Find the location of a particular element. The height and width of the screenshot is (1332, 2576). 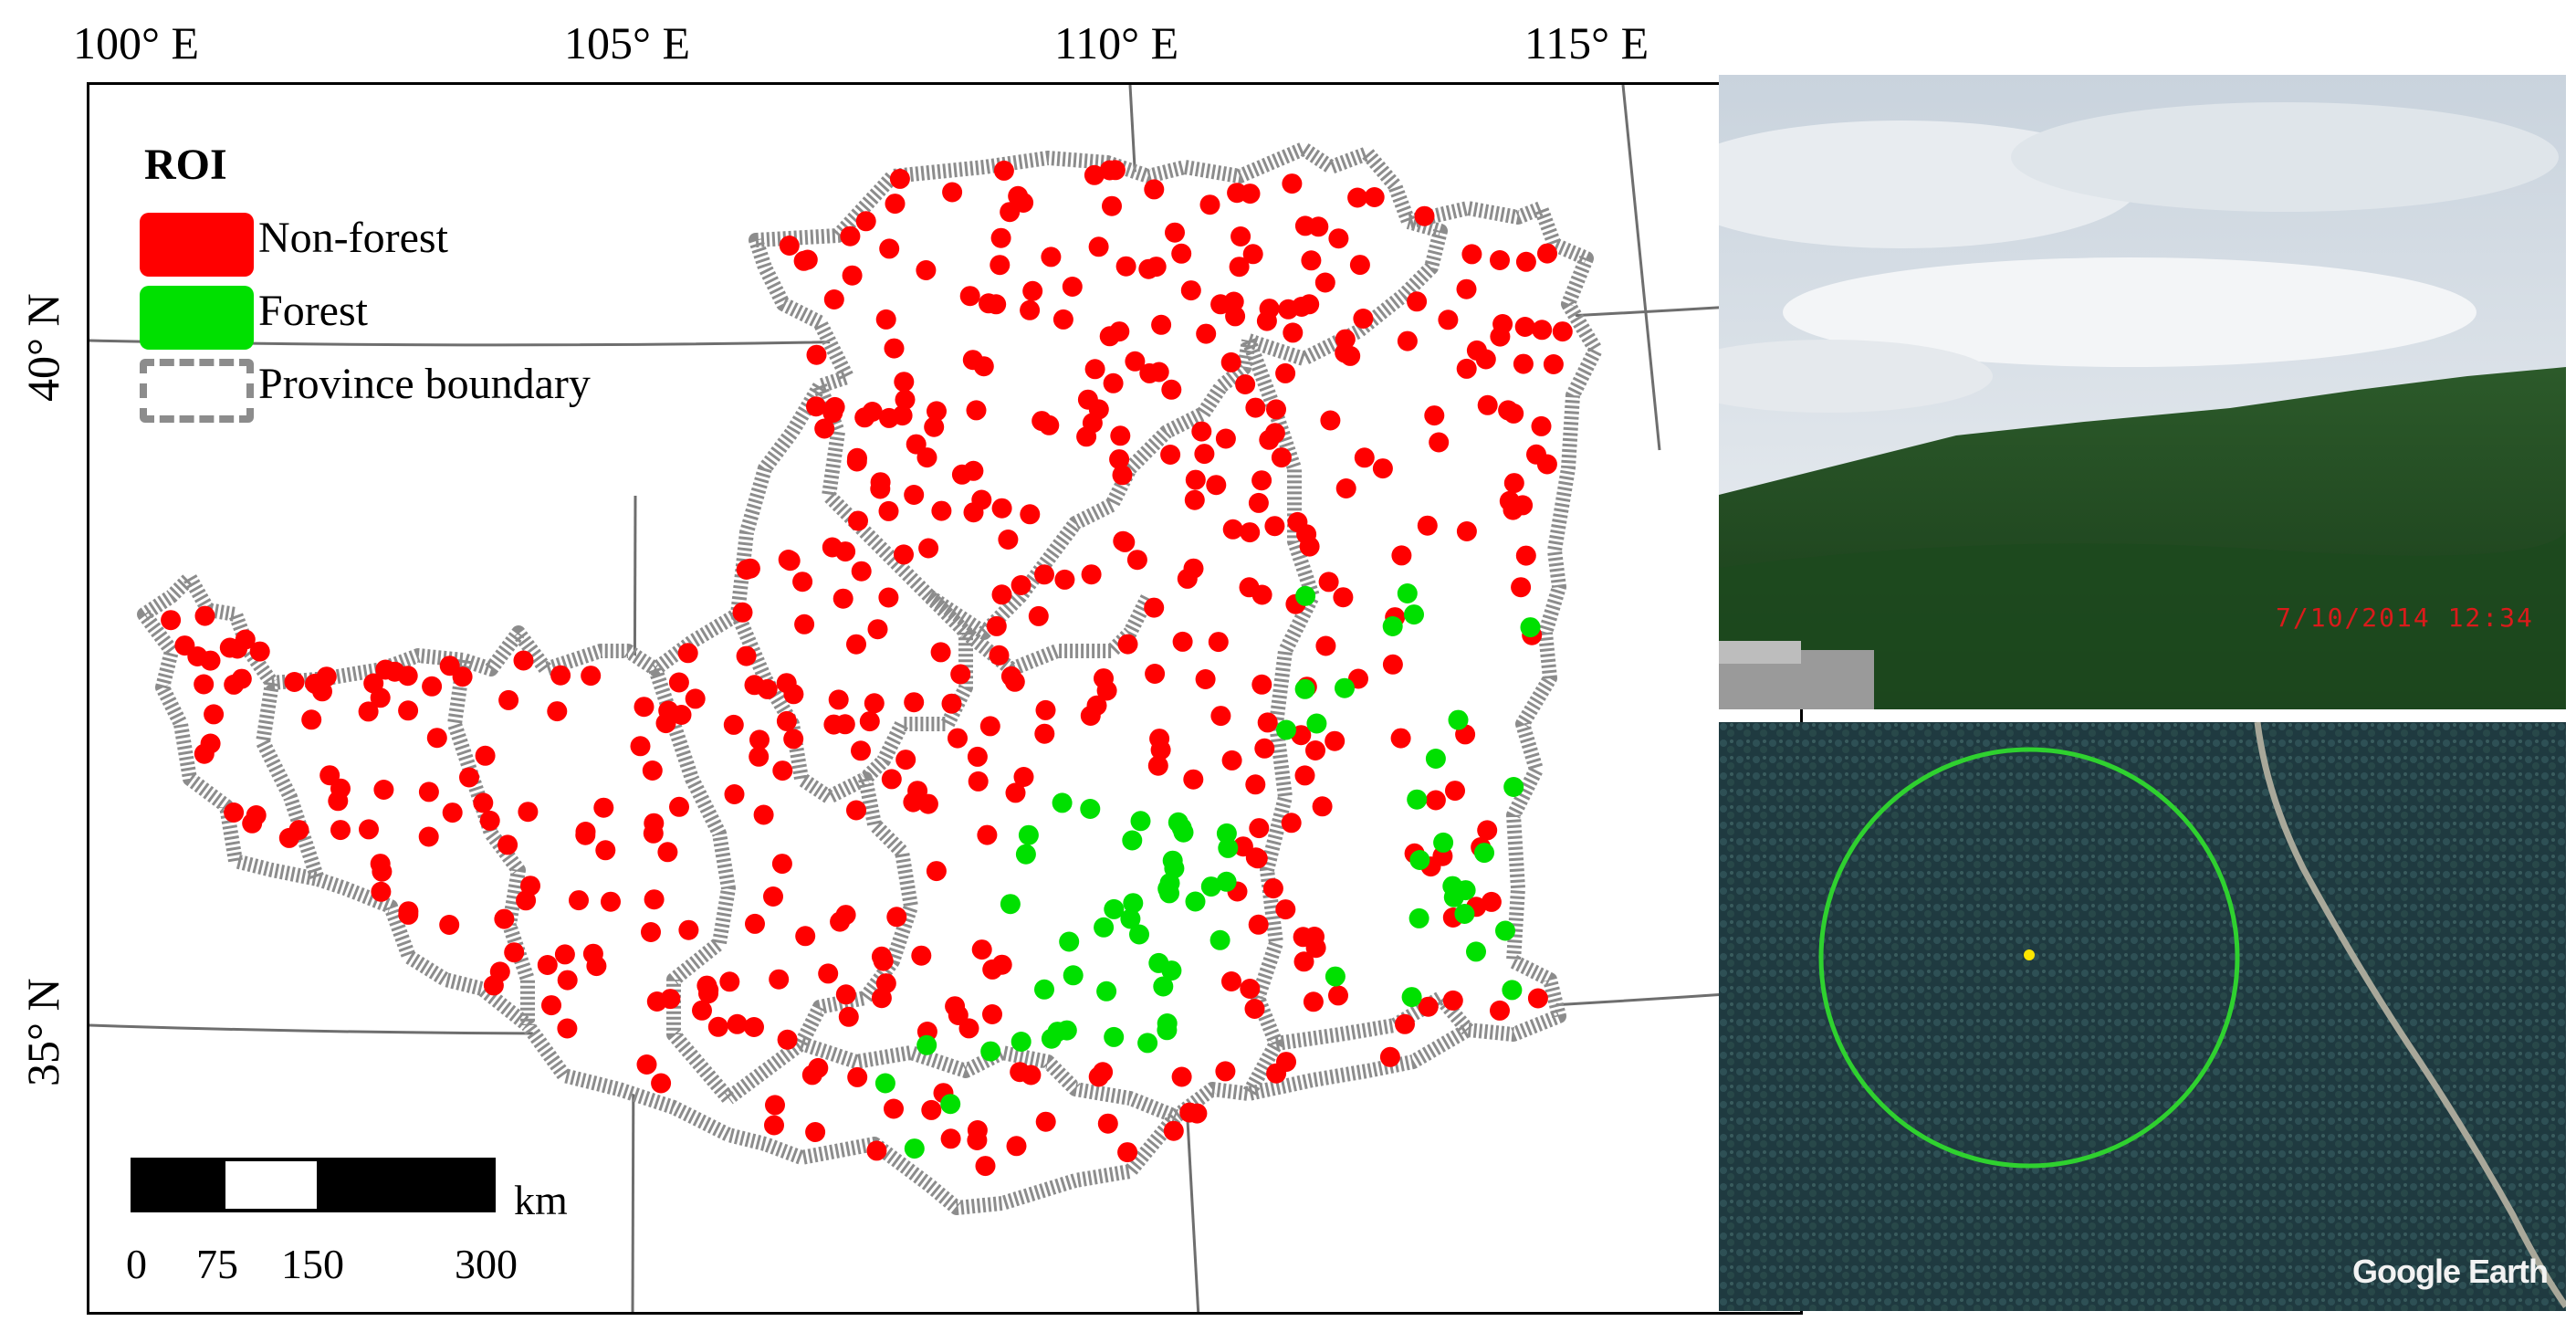

dirt-road is located at coordinates (2410, 1016).